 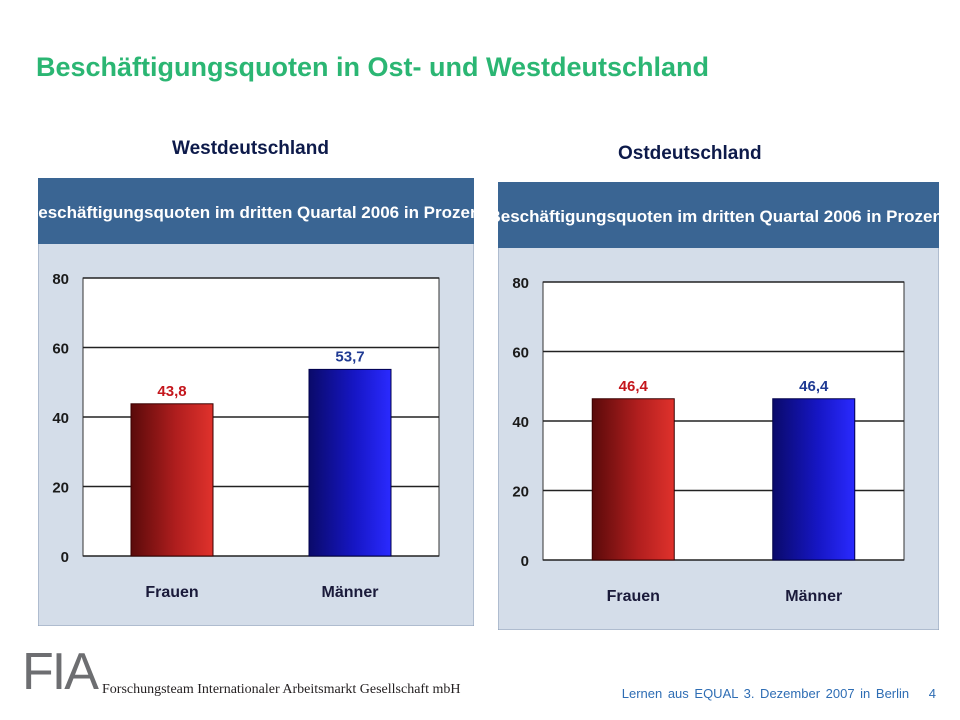 I want to click on page-number: 4, so click(x=932, y=693).